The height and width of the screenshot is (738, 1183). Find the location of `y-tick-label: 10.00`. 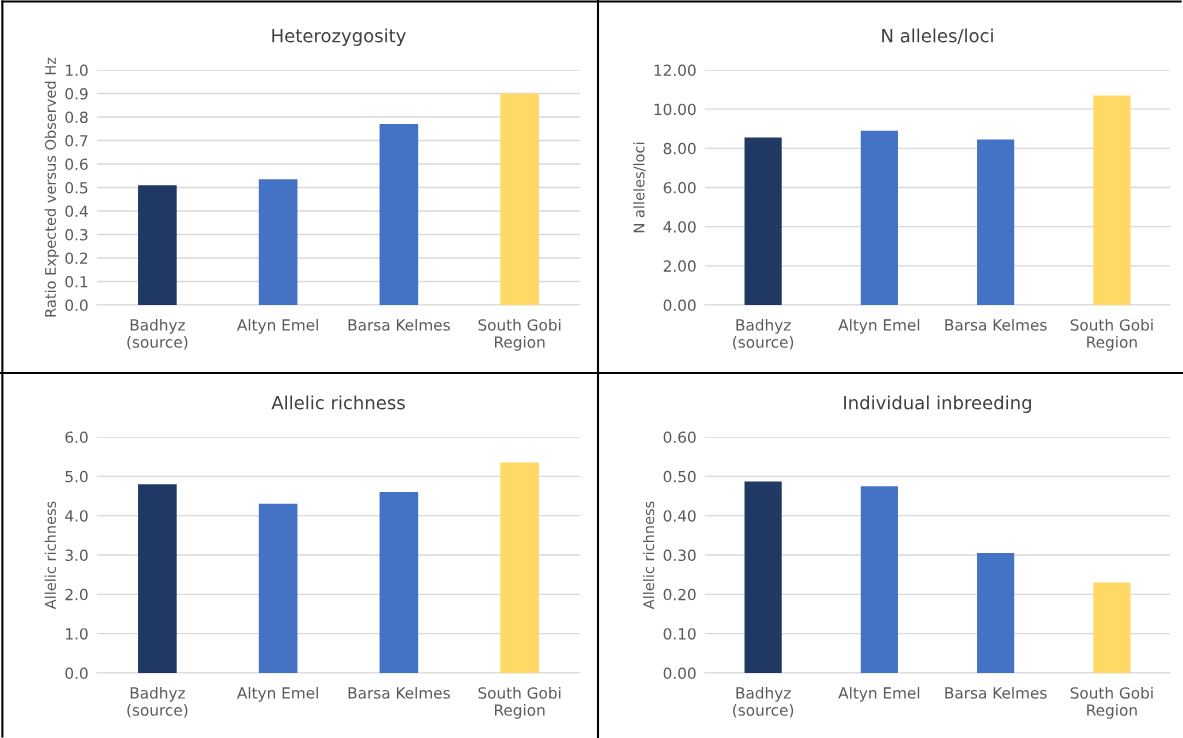

y-tick-label: 10.00 is located at coordinates (675, 109).